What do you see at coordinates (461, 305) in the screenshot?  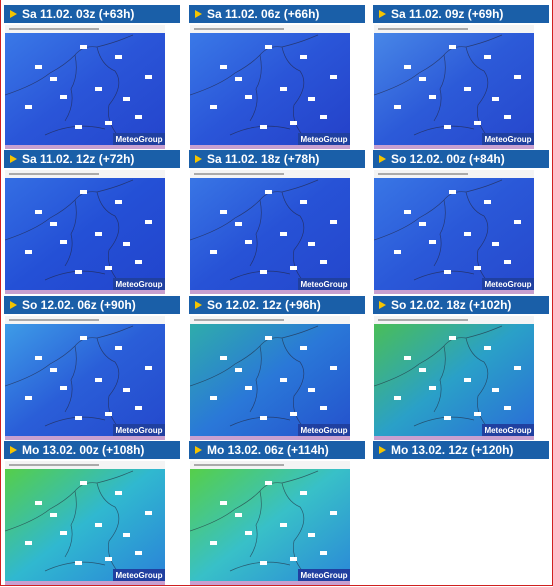 I see `panel-header: So 12.02. 18z (+102h)` at bounding box center [461, 305].